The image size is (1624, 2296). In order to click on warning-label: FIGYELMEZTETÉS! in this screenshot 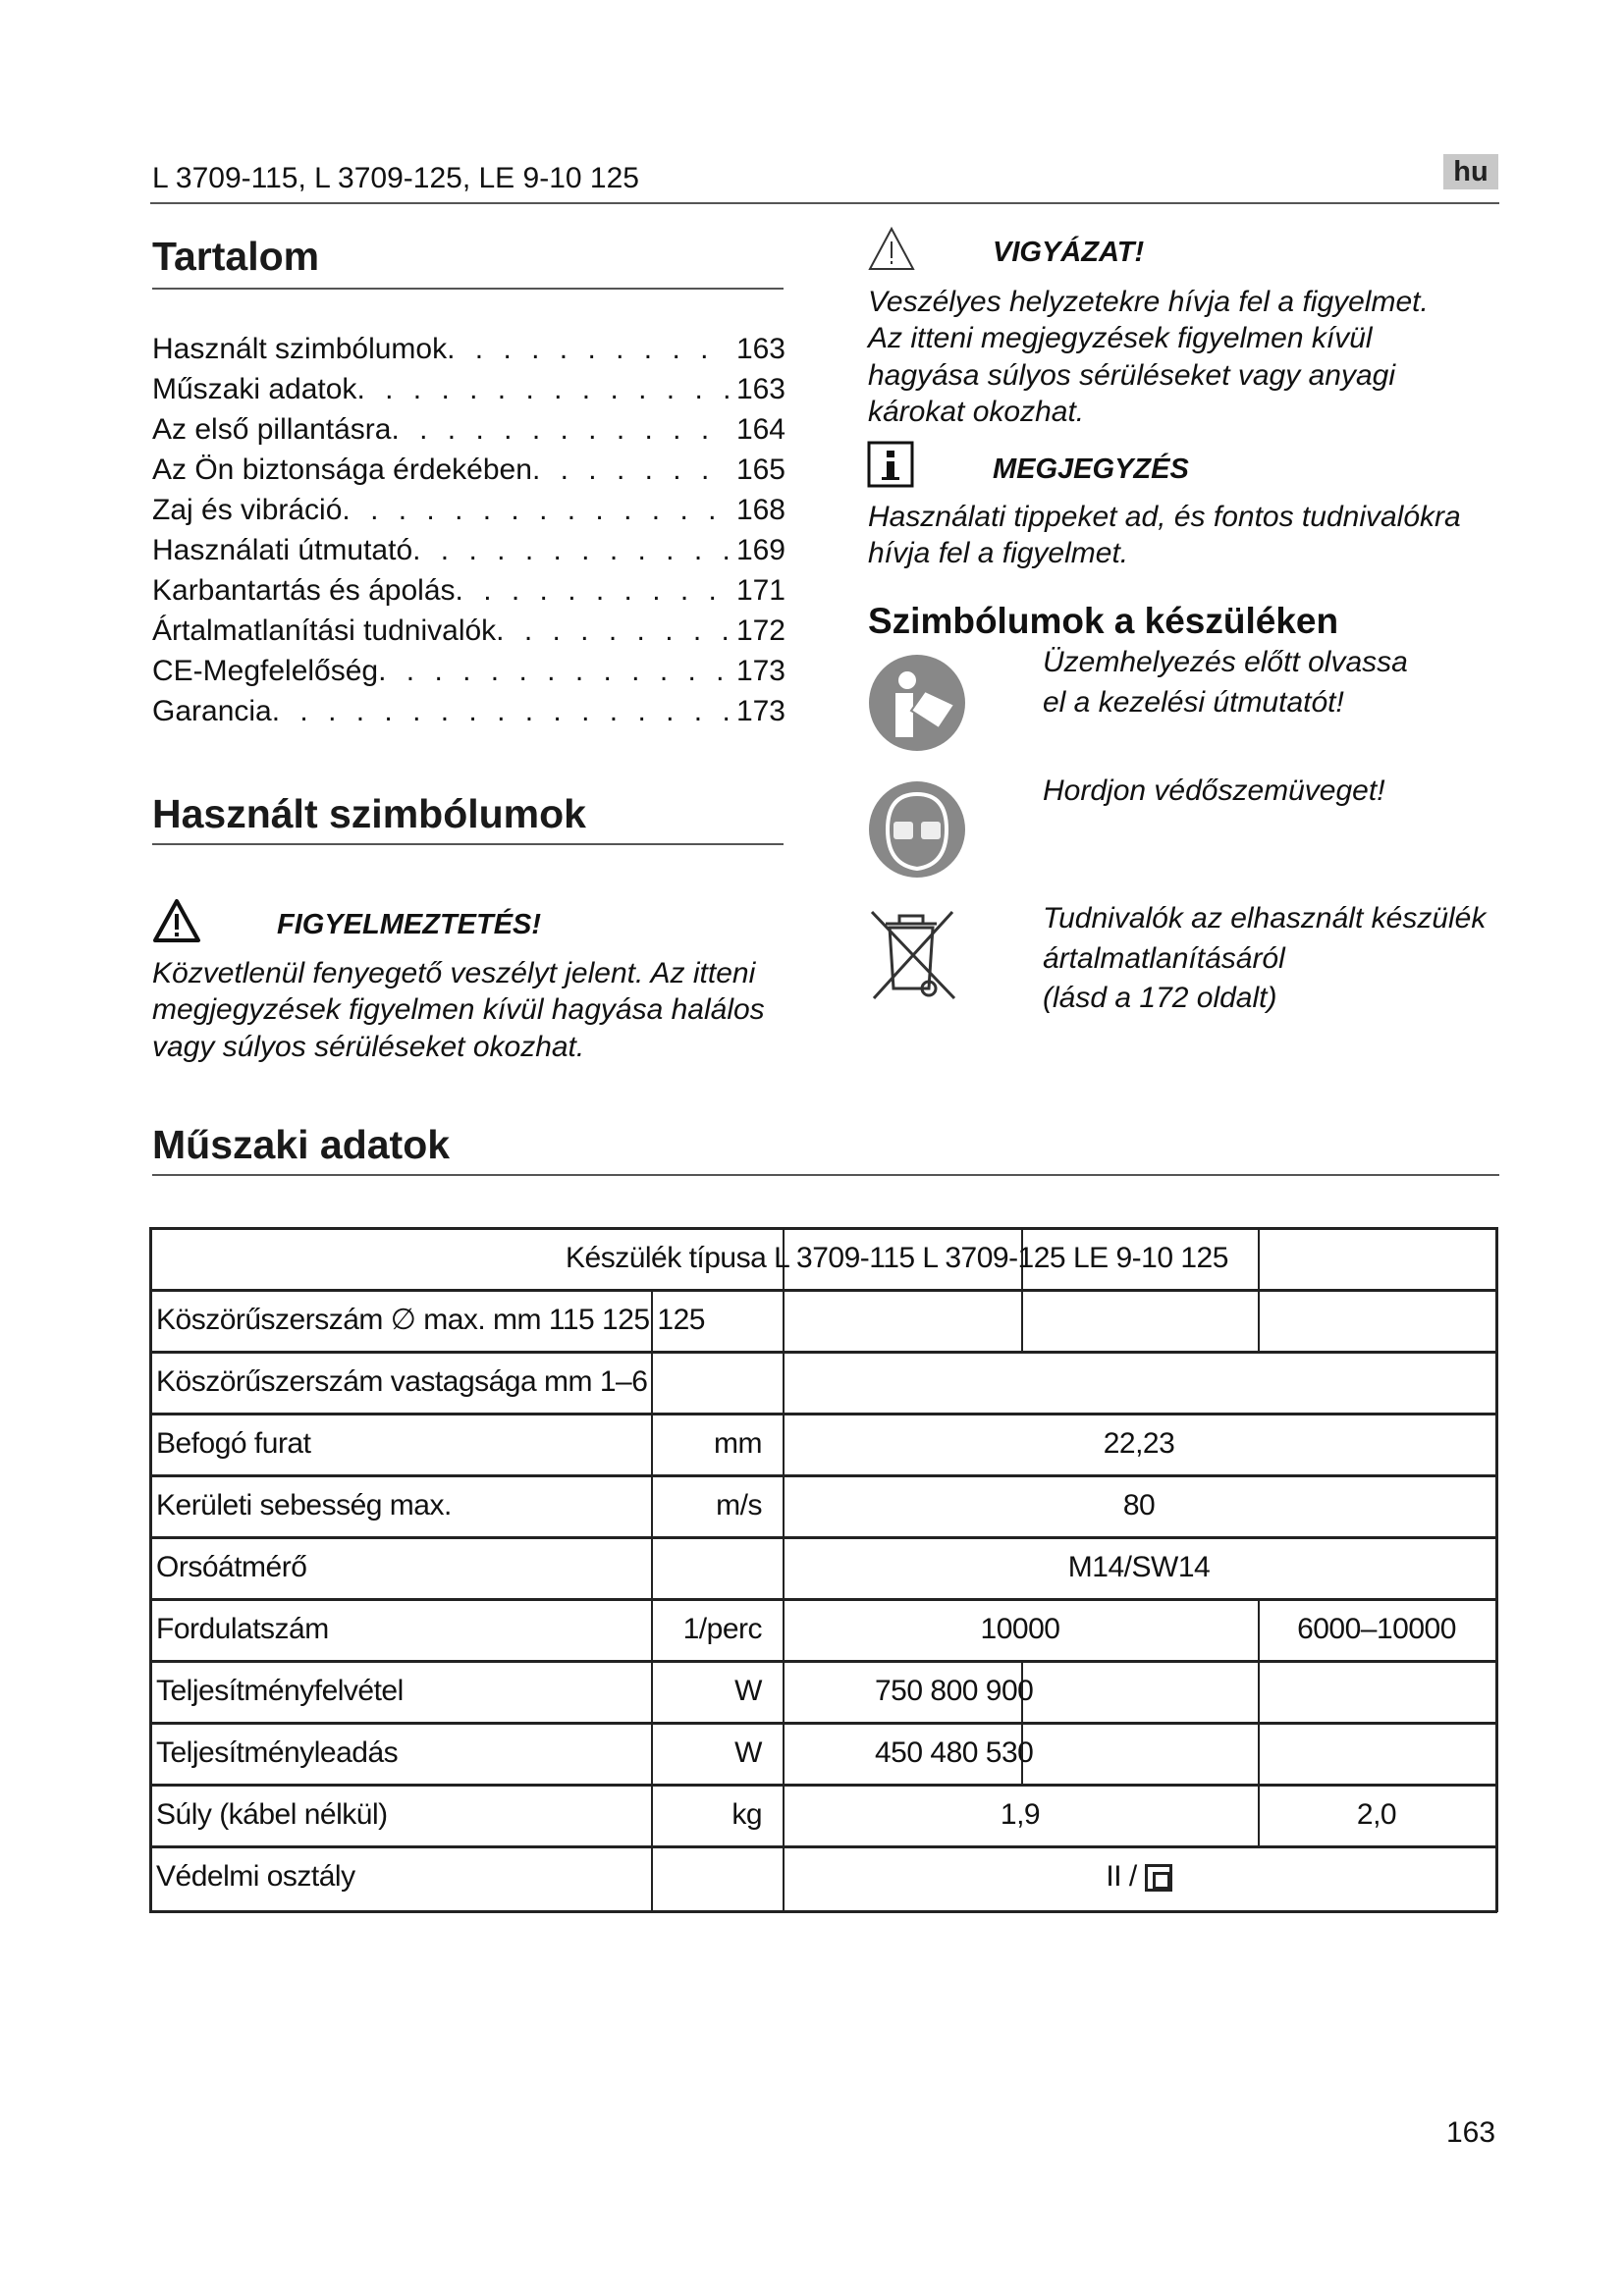, I will do `click(409, 924)`.